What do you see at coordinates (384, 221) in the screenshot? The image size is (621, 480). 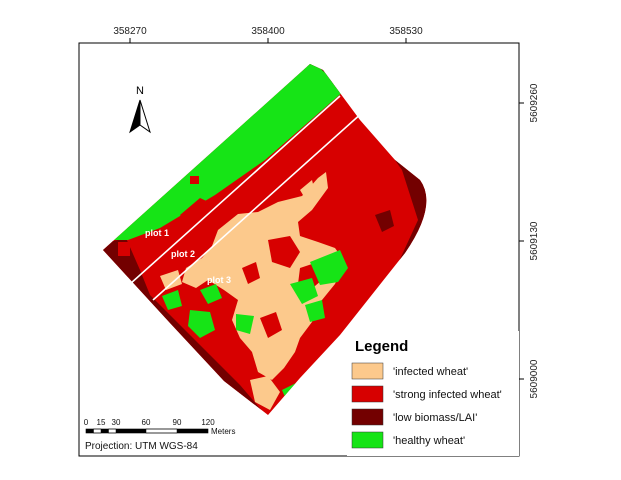 I see `low-biomass-area` at bounding box center [384, 221].